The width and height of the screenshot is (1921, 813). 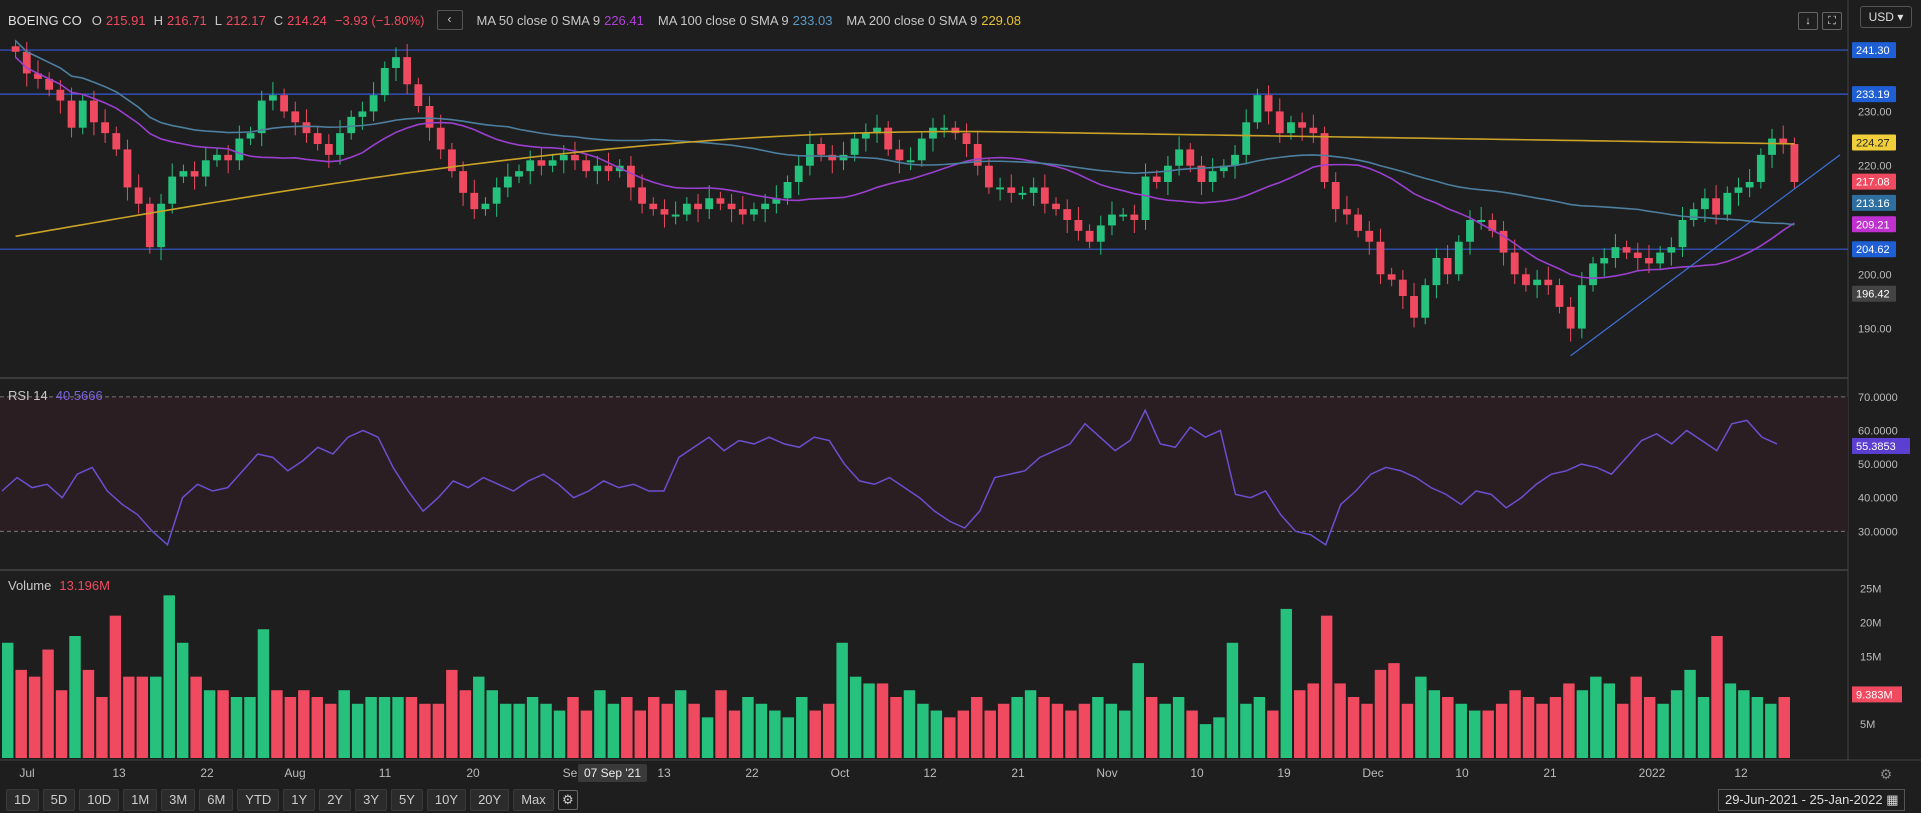 What do you see at coordinates (567, 800) in the screenshot?
I see `settings-gear-icon: ⚙` at bounding box center [567, 800].